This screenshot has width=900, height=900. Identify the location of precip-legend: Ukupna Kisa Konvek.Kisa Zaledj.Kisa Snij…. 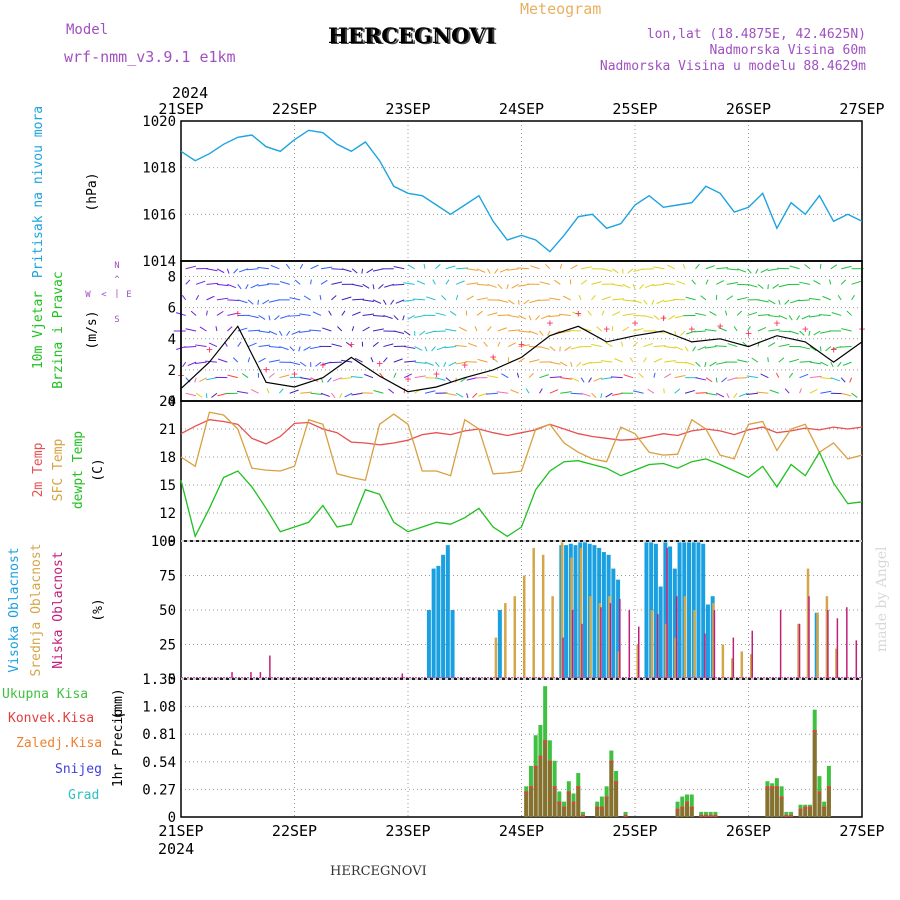
(52, 745).